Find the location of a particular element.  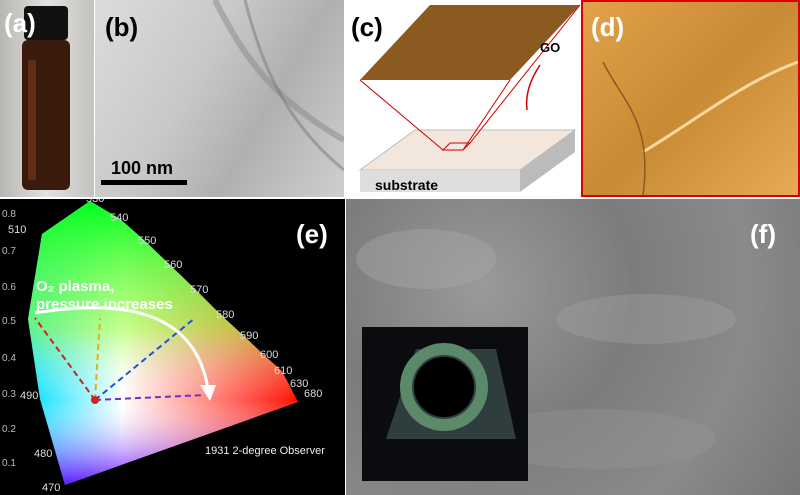

wavelength: 480 is located at coordinates (43, 454).